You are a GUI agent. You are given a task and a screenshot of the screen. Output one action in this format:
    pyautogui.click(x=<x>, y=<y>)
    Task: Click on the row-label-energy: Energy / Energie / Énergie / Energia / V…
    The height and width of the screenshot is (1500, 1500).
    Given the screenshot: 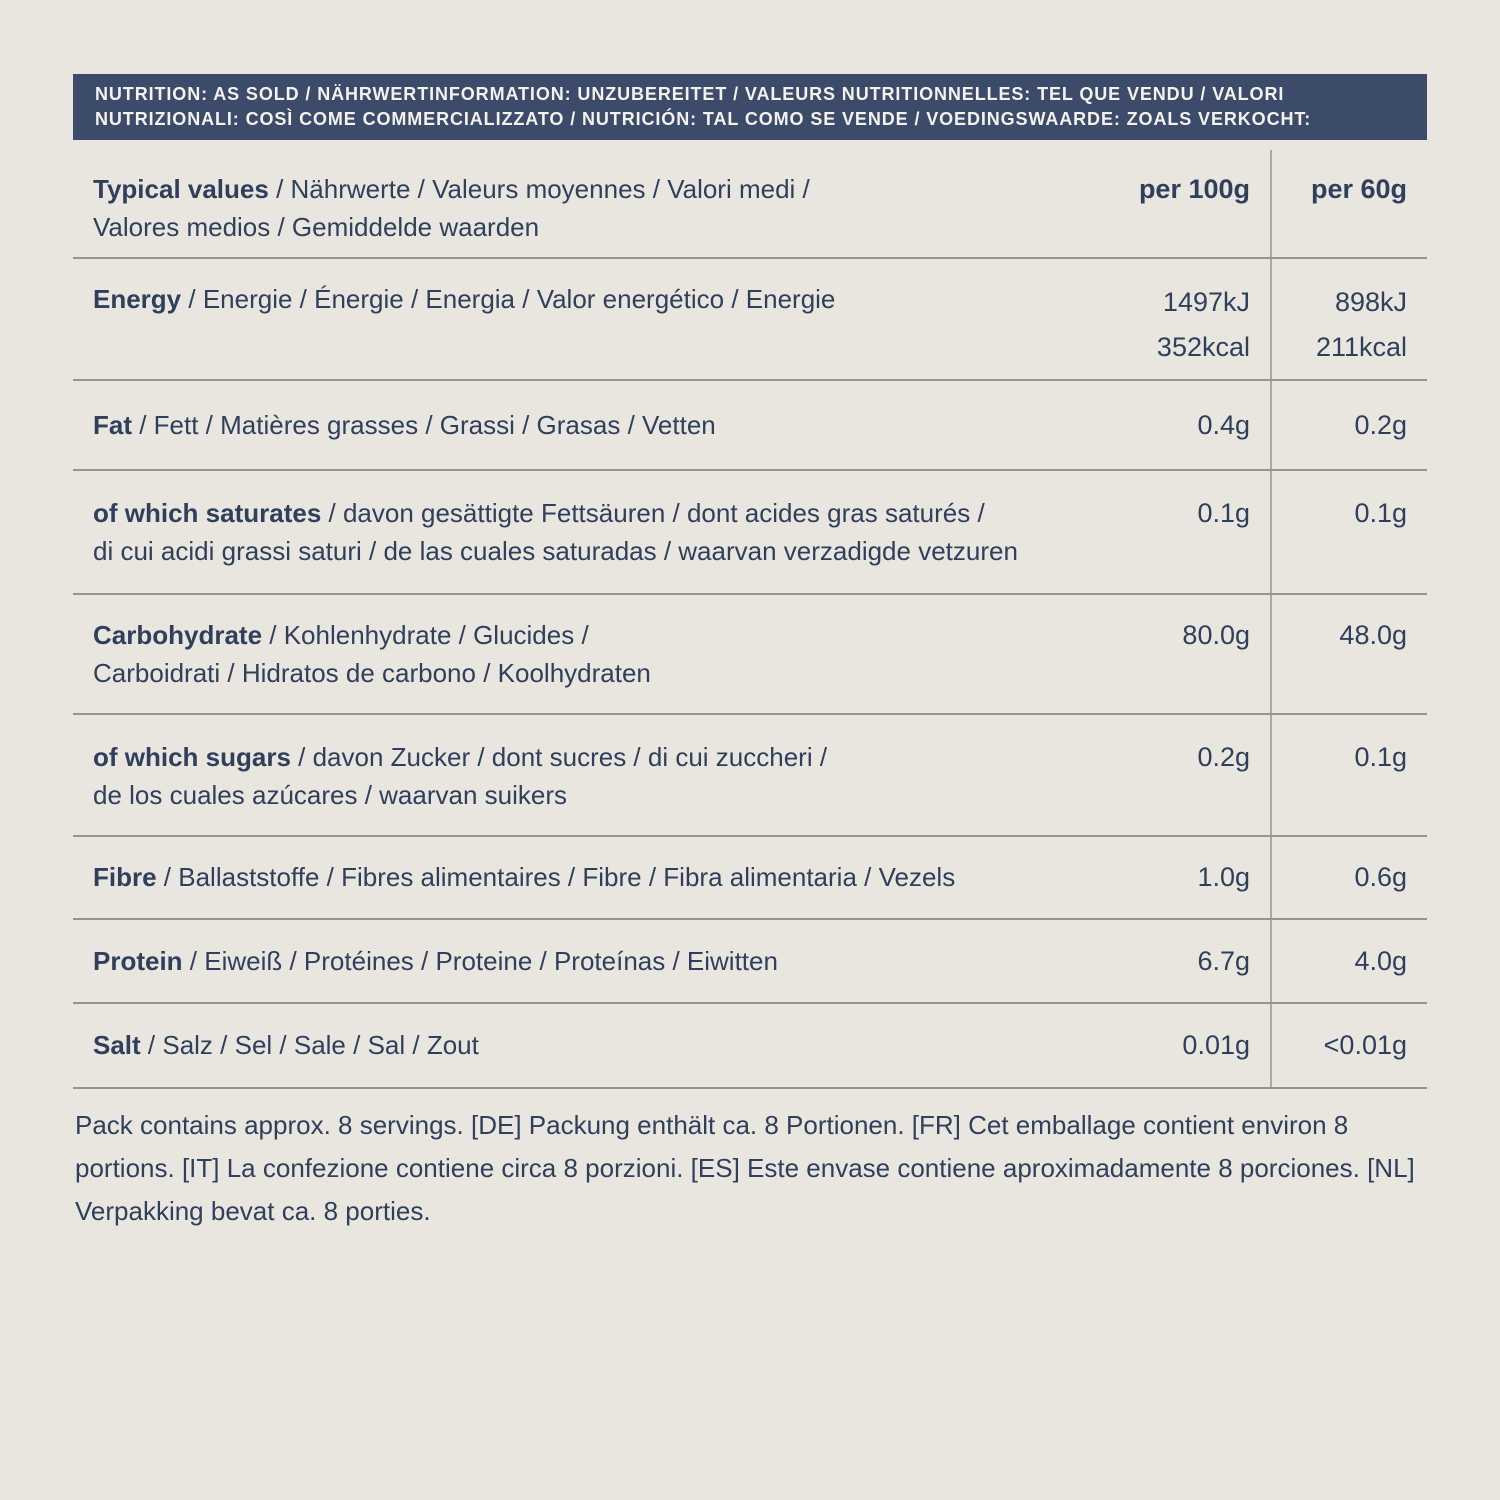 What is the action you would take?
    pyautogui.click(x=581, y=299)
    